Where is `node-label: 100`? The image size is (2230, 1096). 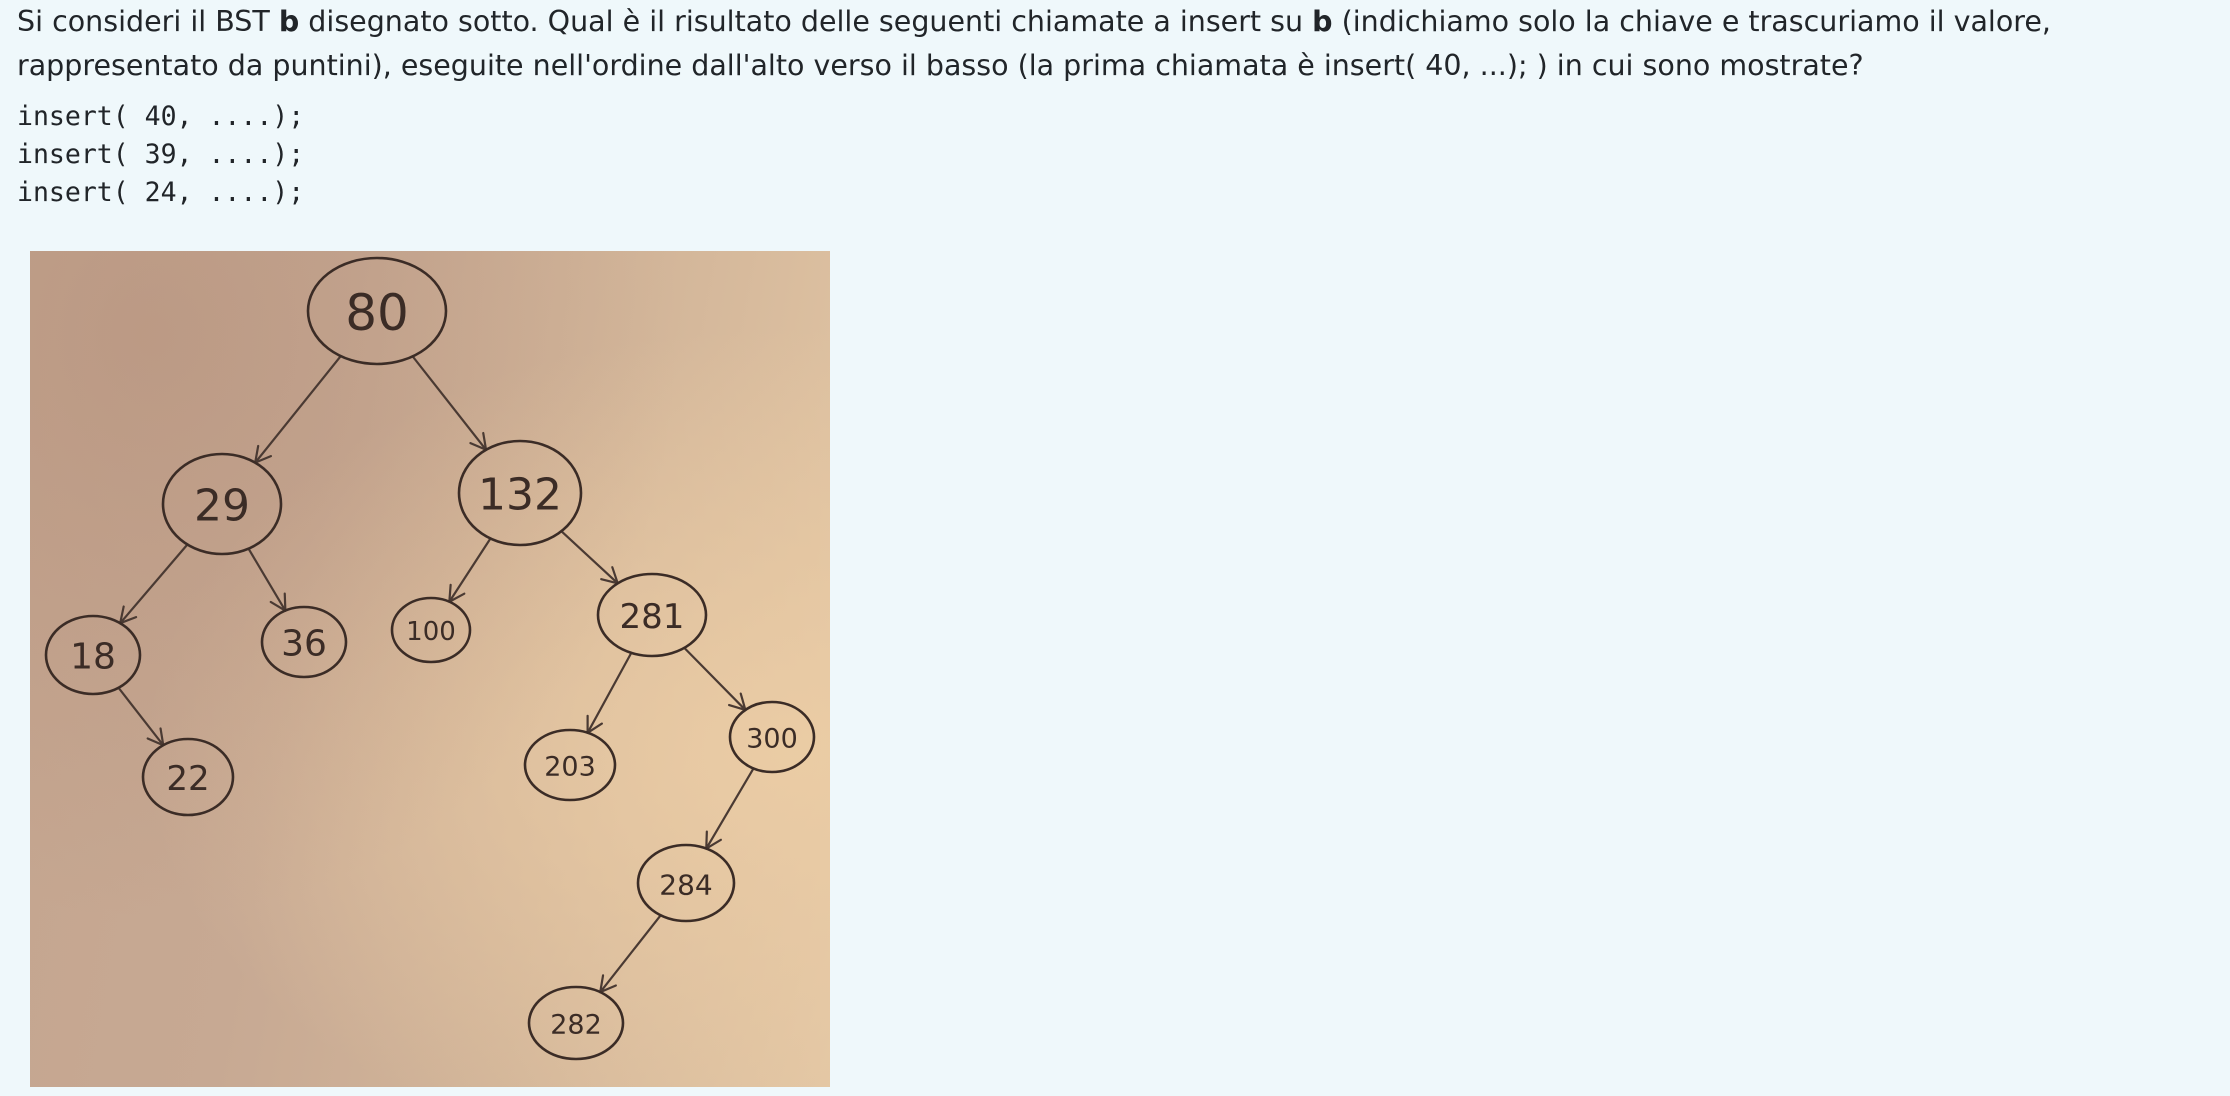 node-label: 100 is located at coordinates (431, 632).